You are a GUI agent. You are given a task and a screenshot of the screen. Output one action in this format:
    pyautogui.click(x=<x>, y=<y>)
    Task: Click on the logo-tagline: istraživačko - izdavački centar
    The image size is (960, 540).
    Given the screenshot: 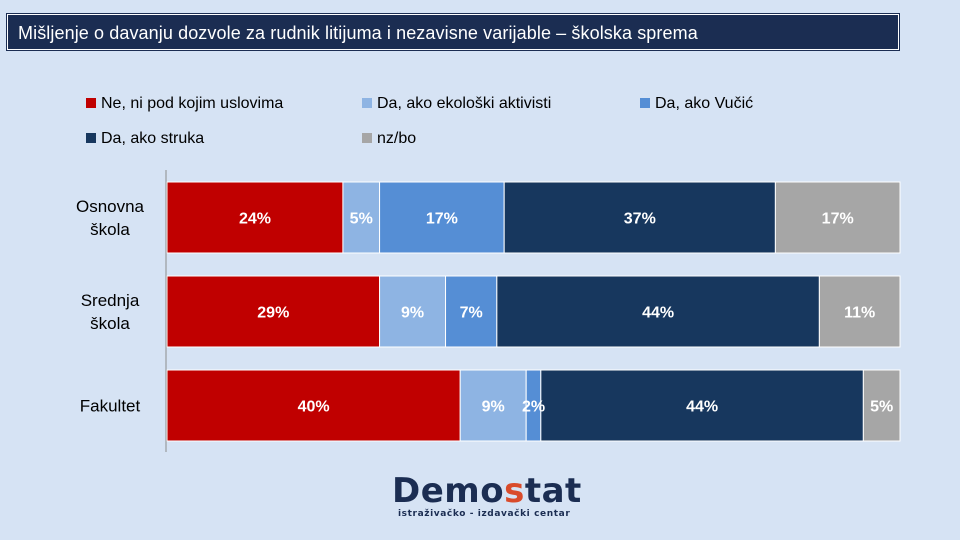 What is the action you would take?
    pyautogui.click(x=484, y=514)
    